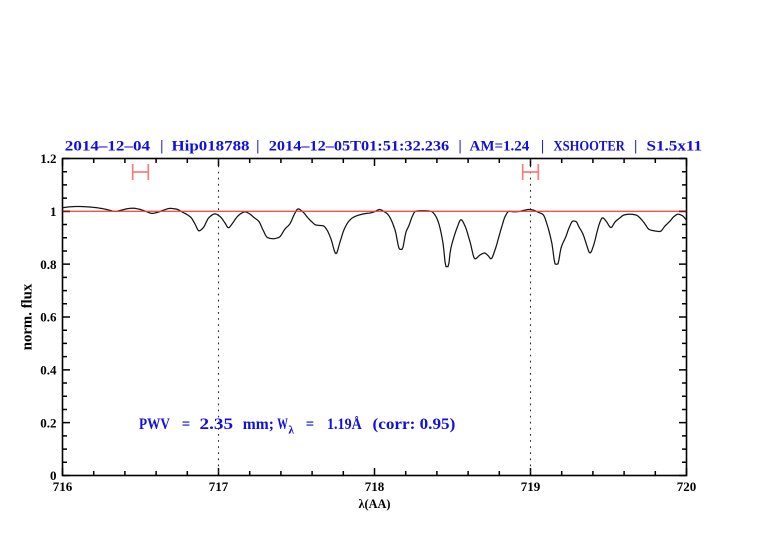 Image resolution: width=782 pixels, height=542 pixels. Describe the element at coordinates (48, 422) in the screenshot. I see `svg-text: 0.2` at that location.